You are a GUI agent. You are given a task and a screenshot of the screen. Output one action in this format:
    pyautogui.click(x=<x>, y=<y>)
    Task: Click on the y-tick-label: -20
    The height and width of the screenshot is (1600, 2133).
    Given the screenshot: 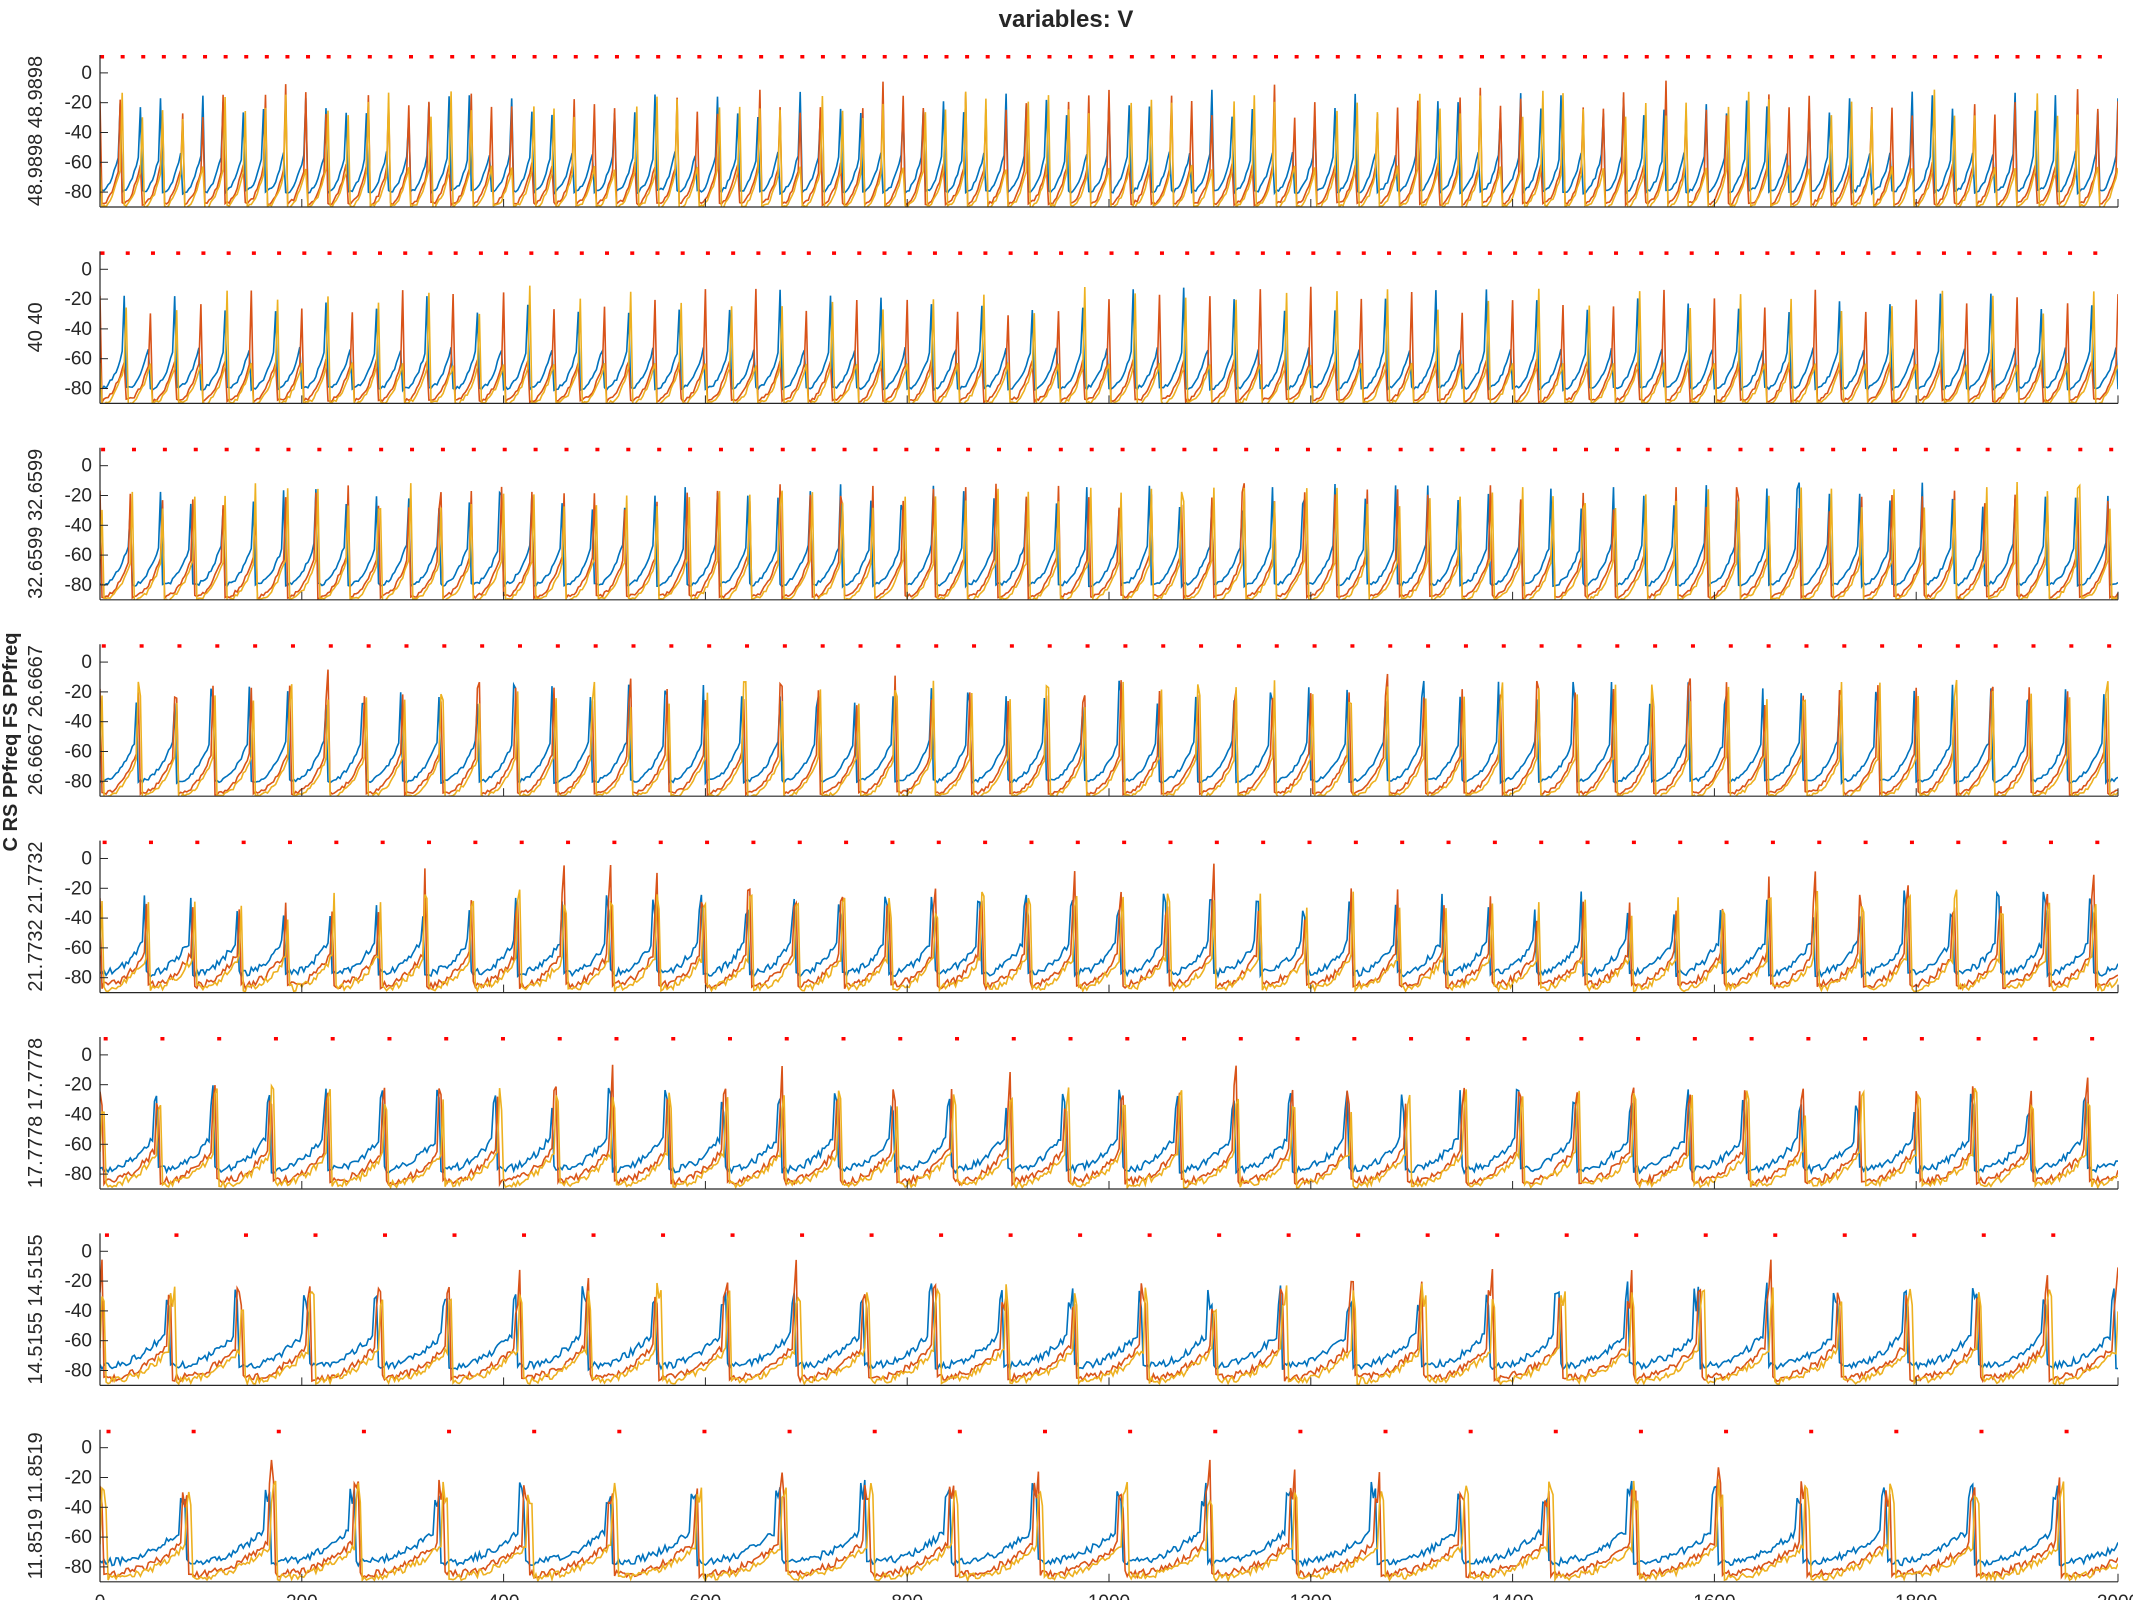 What is the action you would take?
    pyautogui.click(x=78, y=888)
    